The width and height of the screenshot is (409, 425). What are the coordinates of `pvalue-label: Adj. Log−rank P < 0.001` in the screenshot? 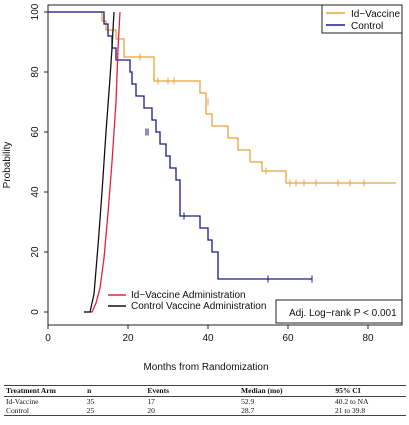 It's located at (343, 313).